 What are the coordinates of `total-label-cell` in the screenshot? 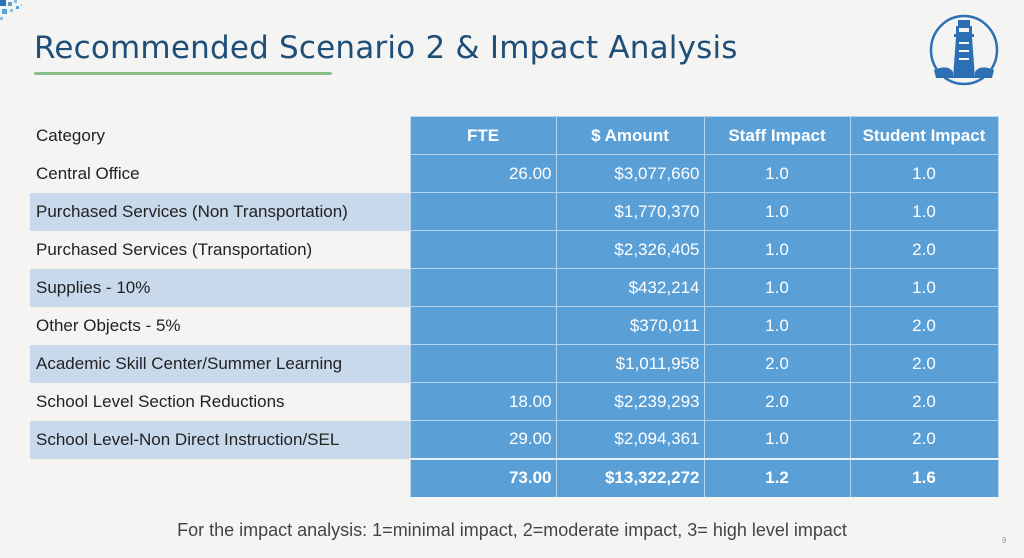 It's located at (220, 478).